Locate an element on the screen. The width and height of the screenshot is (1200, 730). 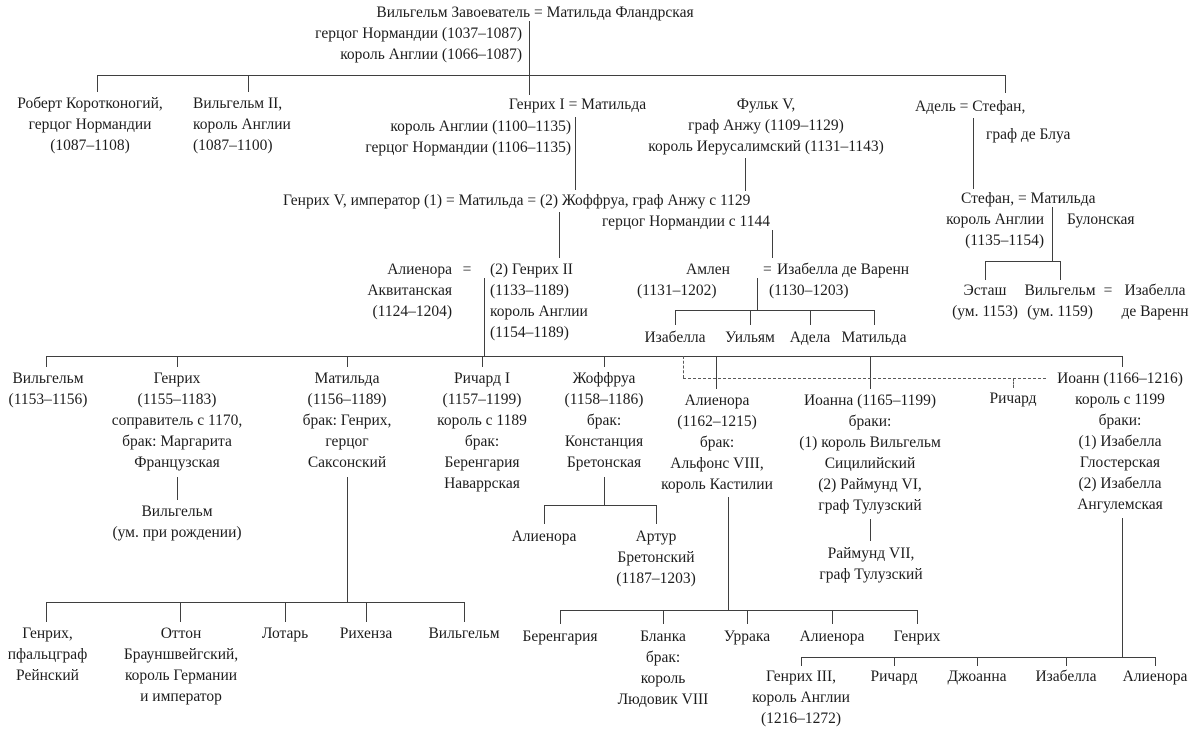
person-richard-dashed-note: Ричард is located at coordinates (1013, 398).